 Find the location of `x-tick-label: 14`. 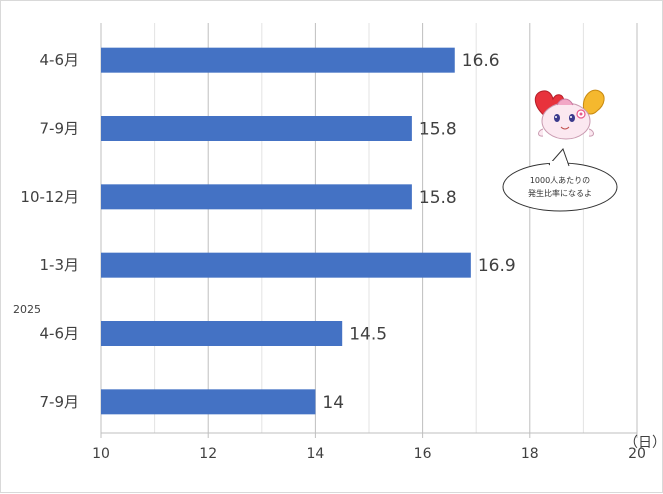

x-tick-label: 14 is located at coordinates (315, 454).